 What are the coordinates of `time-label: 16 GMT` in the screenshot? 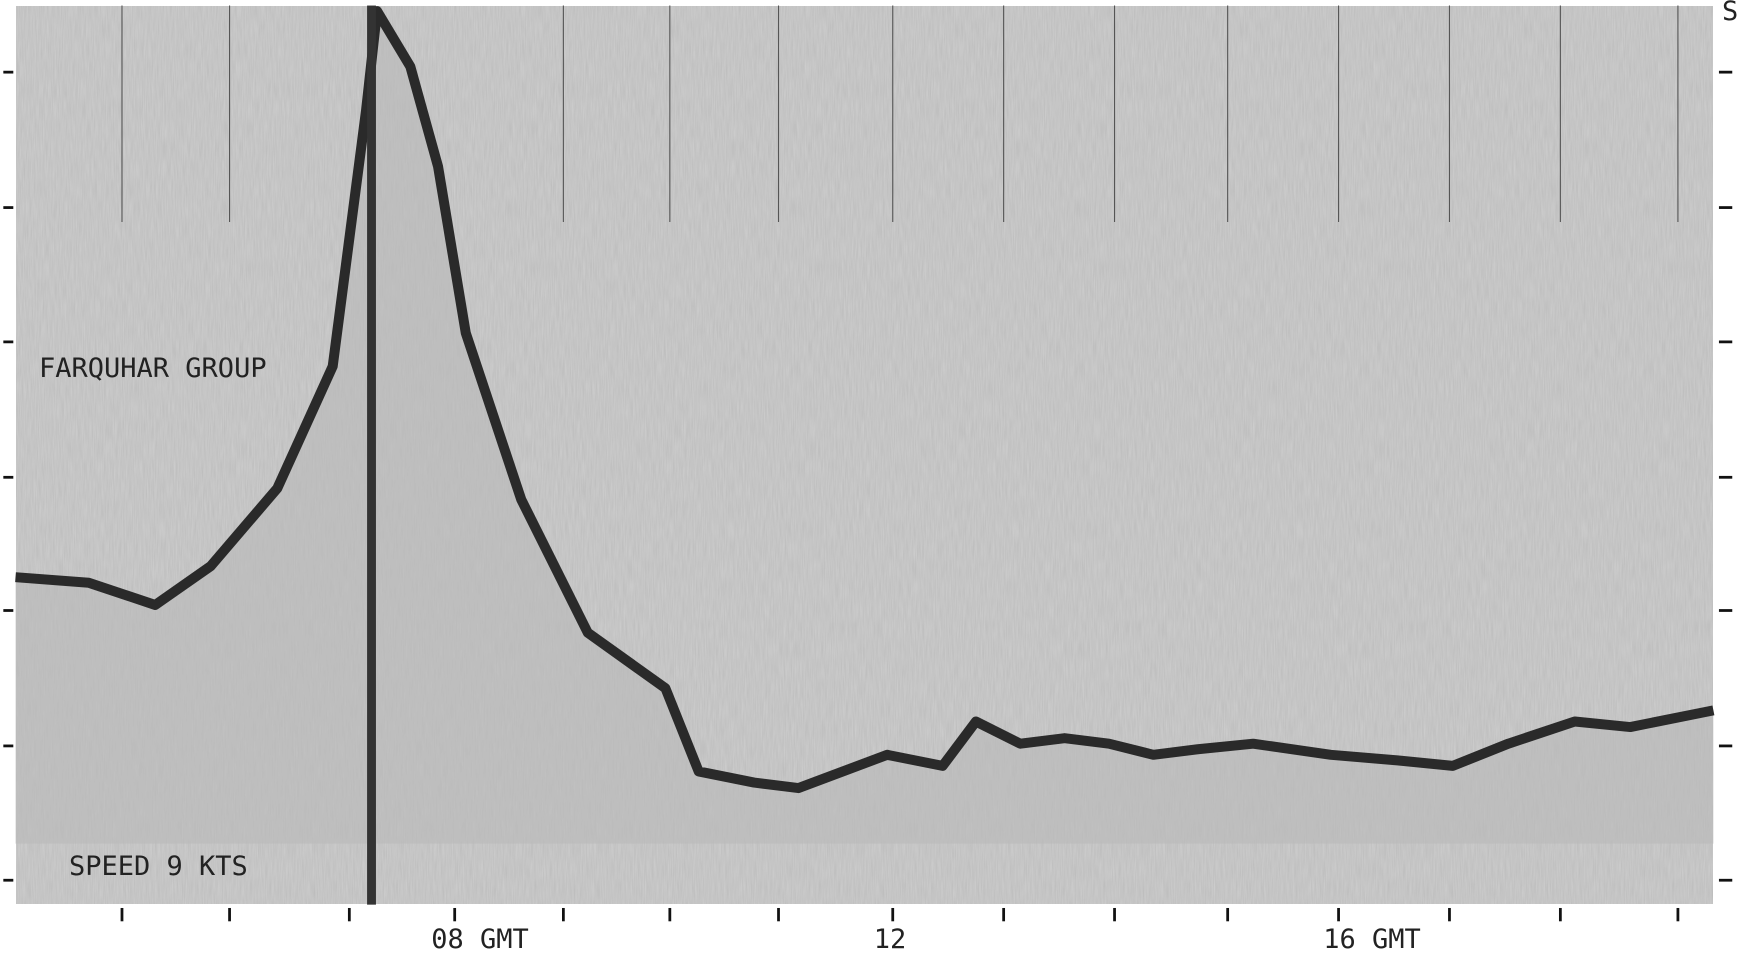 It's located at (1372, 939).